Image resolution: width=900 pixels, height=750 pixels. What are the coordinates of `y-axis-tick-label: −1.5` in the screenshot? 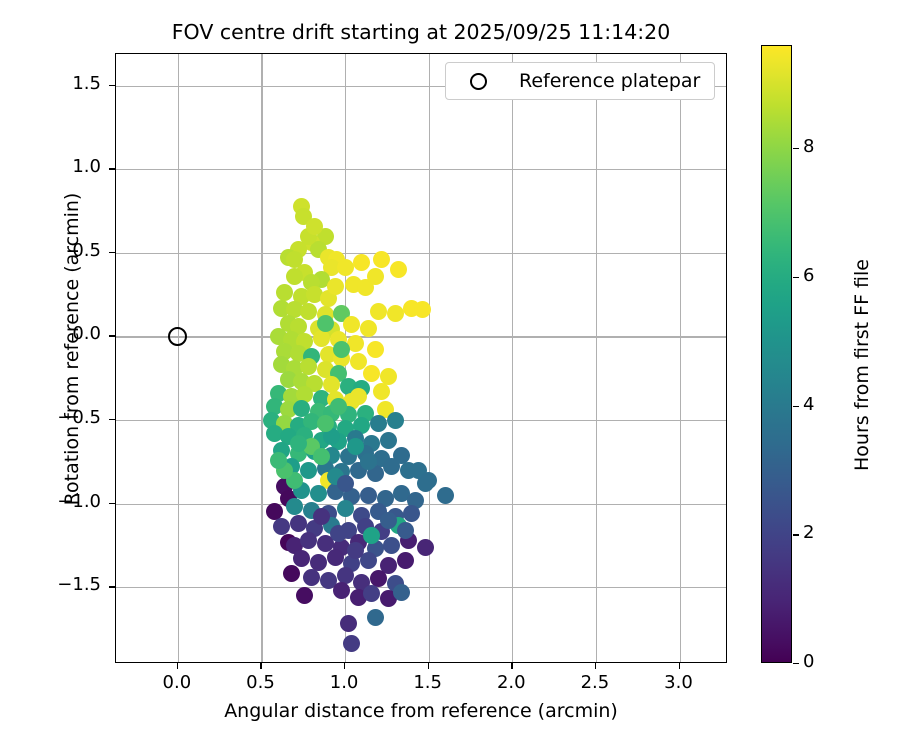 It's located at (79, 585).